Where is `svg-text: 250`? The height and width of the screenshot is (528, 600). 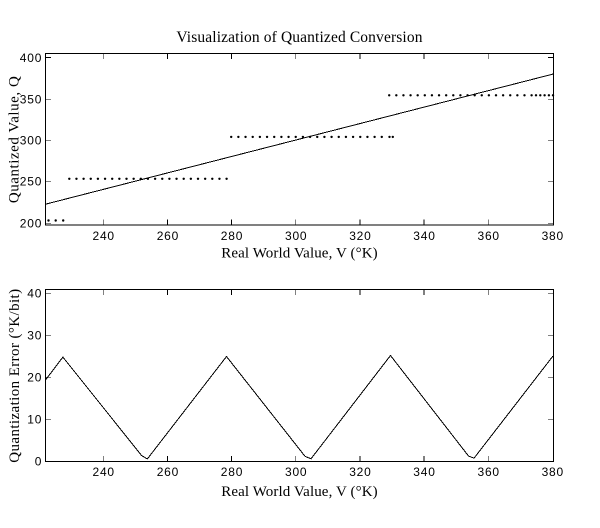
svg-text: 250 is located at coordinates (31, 182).